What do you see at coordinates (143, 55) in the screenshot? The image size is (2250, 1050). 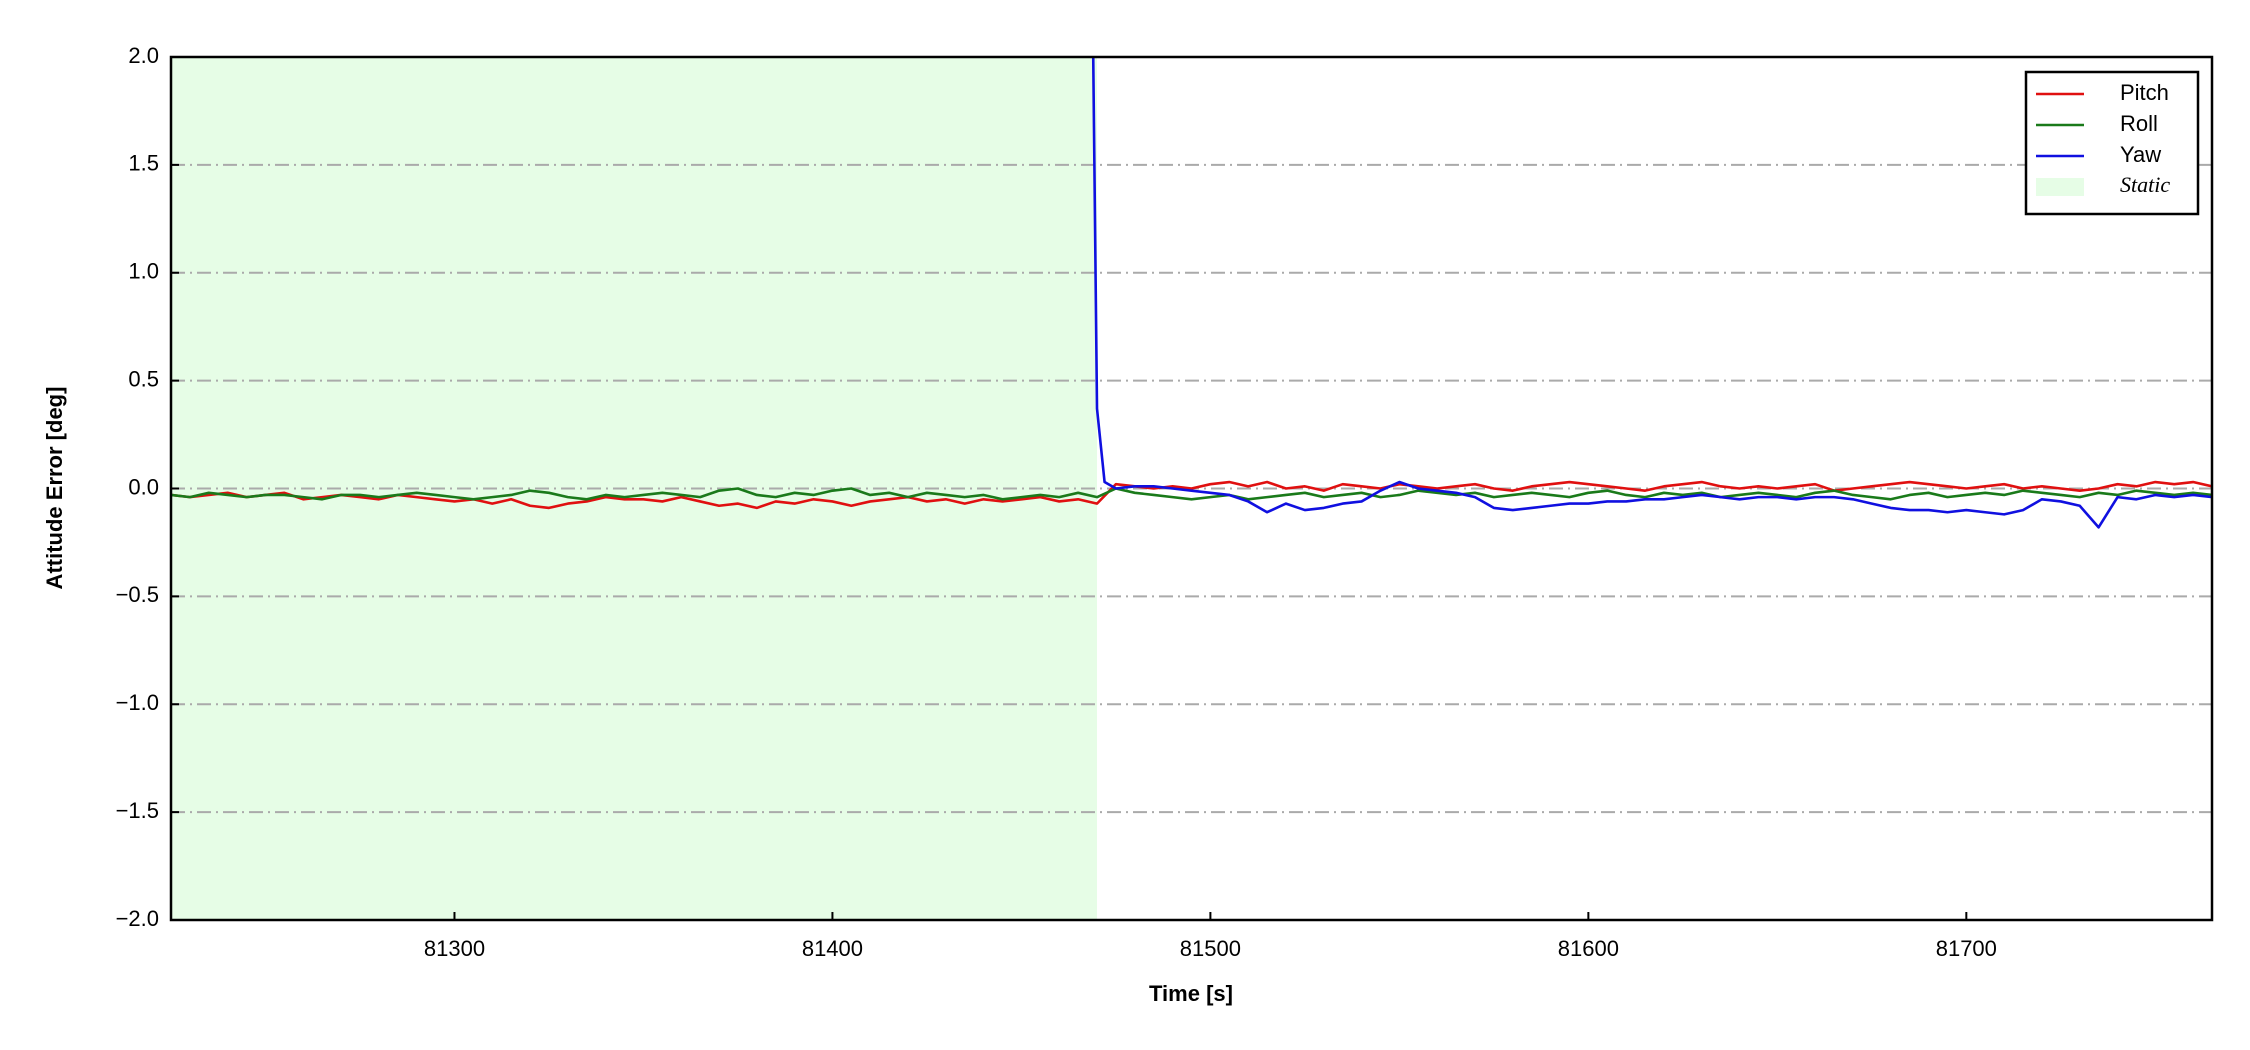 I see `y-tick-label: 2.0` at bounding box center [143, 55].